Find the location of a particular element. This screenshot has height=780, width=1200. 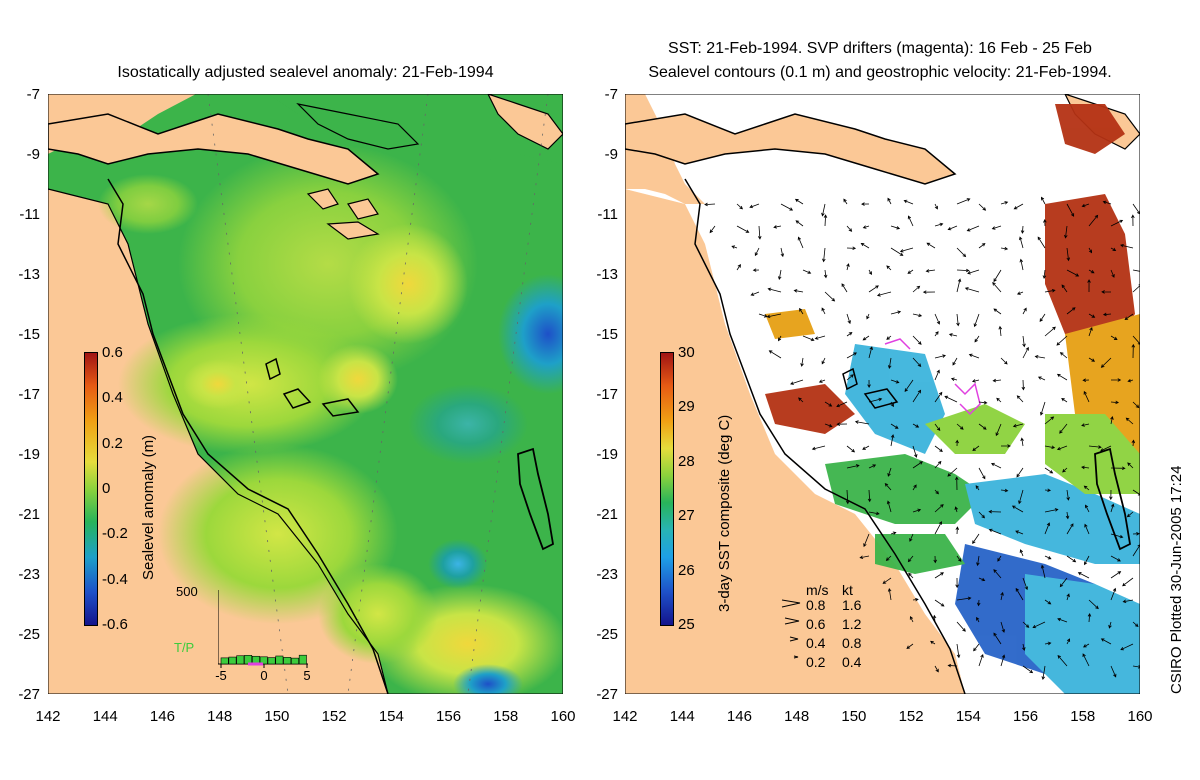

histogram-max-label: 500 is located at coordinates (187, 591).